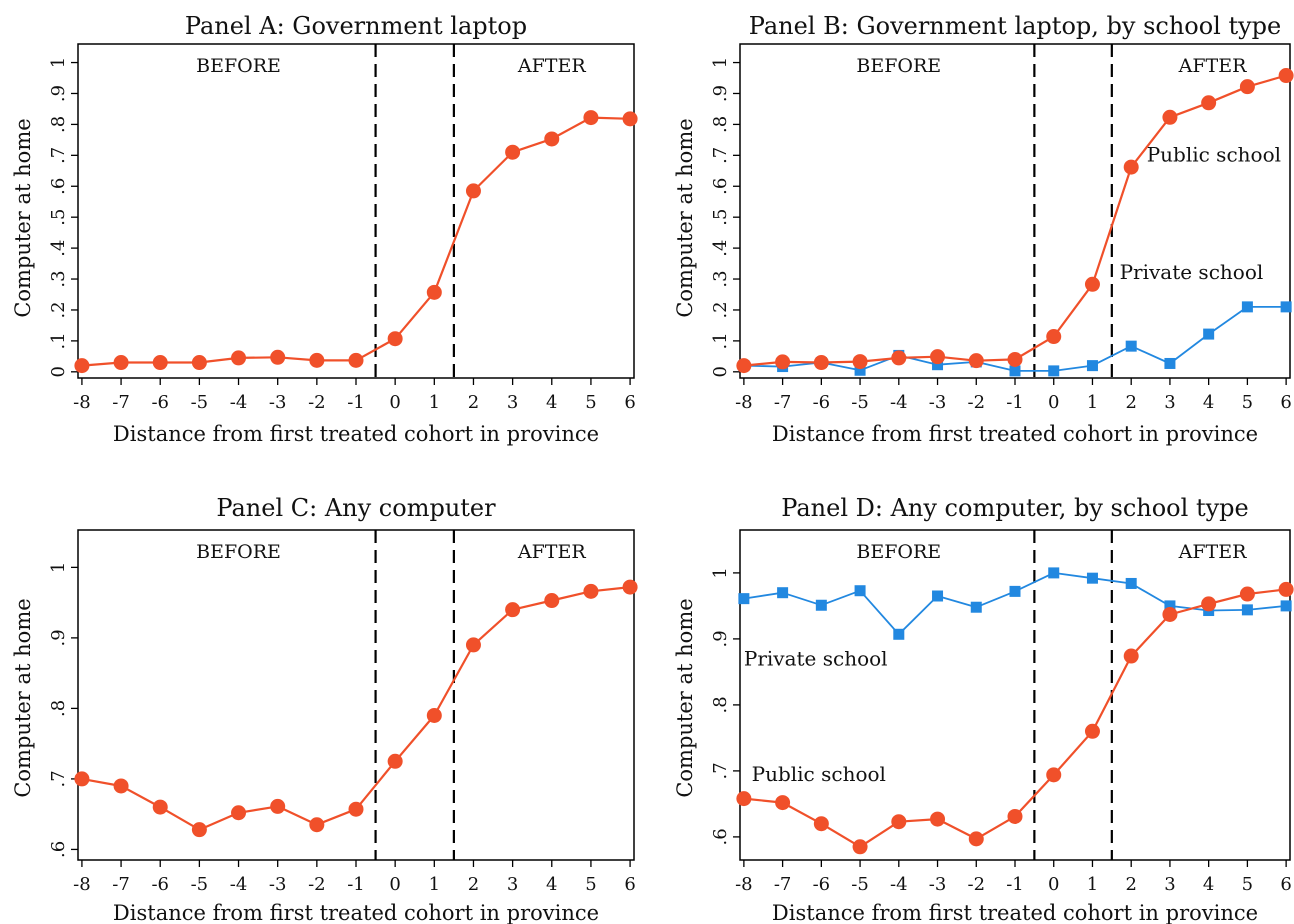  Describe the element at coordinates (356, 26) in the screenshot. I see `panel-title: Panel A: Government laptop` at that location.